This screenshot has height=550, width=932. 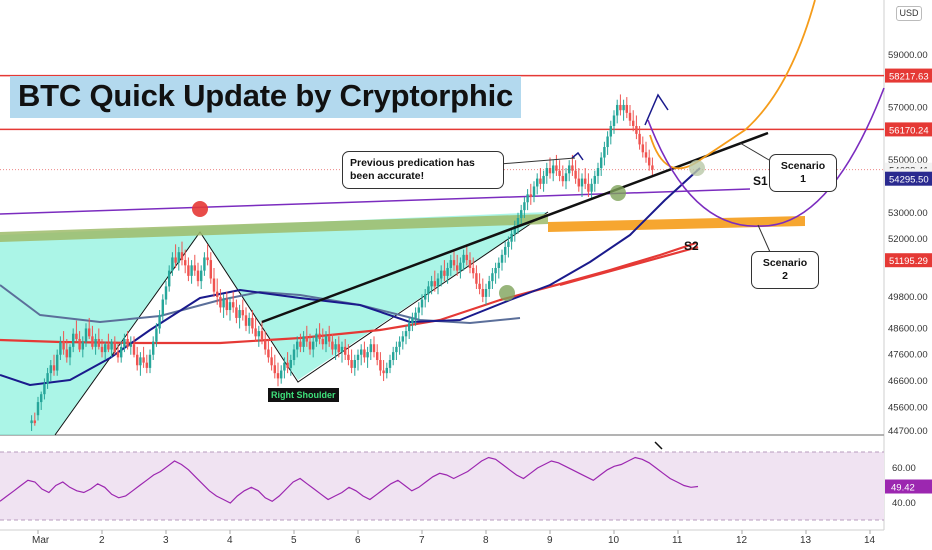 What do you see at coordinates (656, 109) in the screenshot?
I see `peak-marker` at bounding box center [656, 109].